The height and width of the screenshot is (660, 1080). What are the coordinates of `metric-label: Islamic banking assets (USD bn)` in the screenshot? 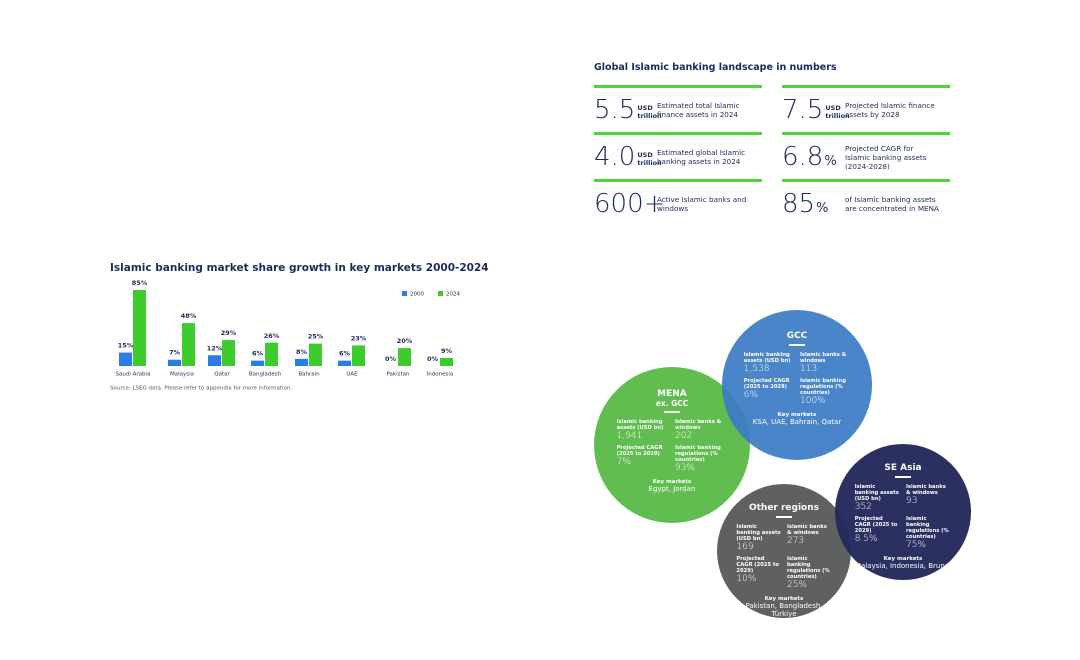 It's located at (767, 358).